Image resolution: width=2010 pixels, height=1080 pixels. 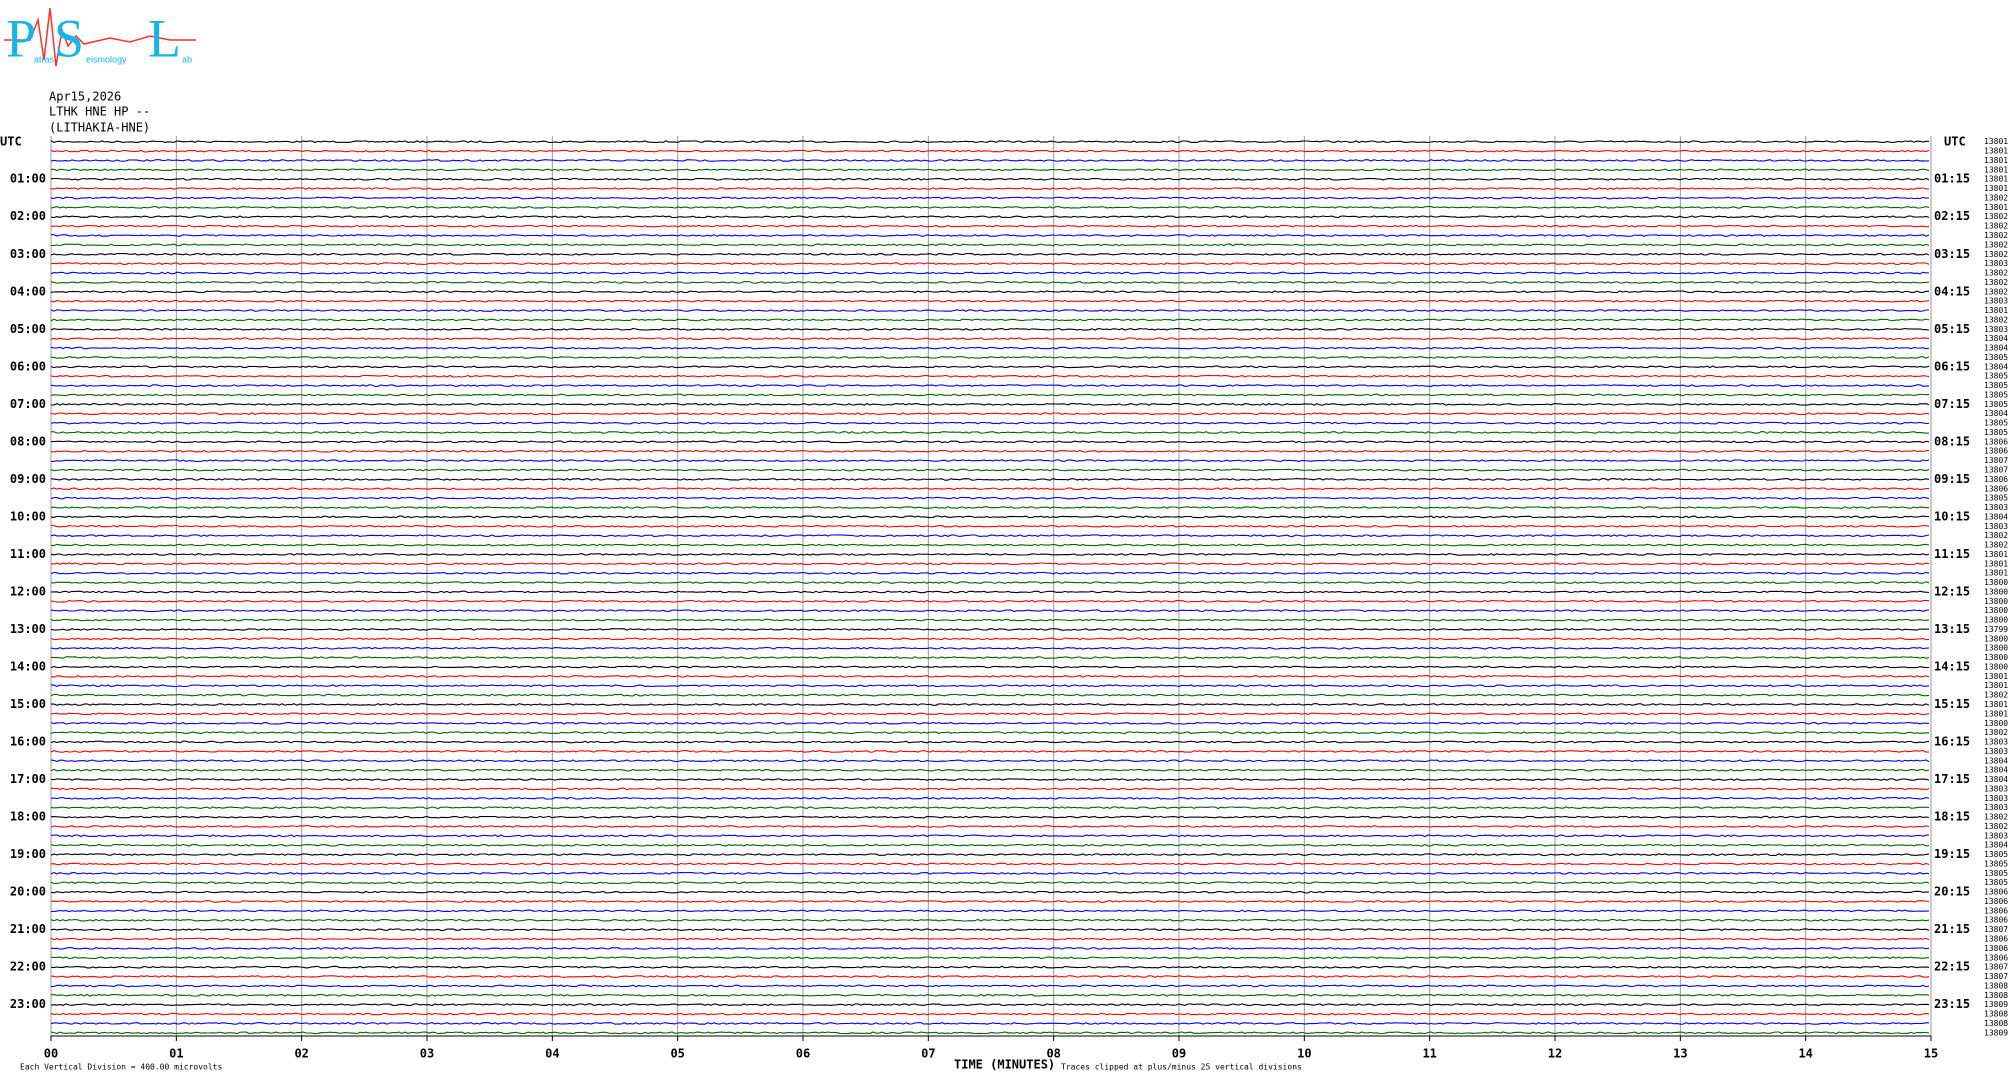 What do you see at coordinates (1952, 967) in the screenshot?
I see `hour-label: 22:15` at bounding box center [1952, 967].